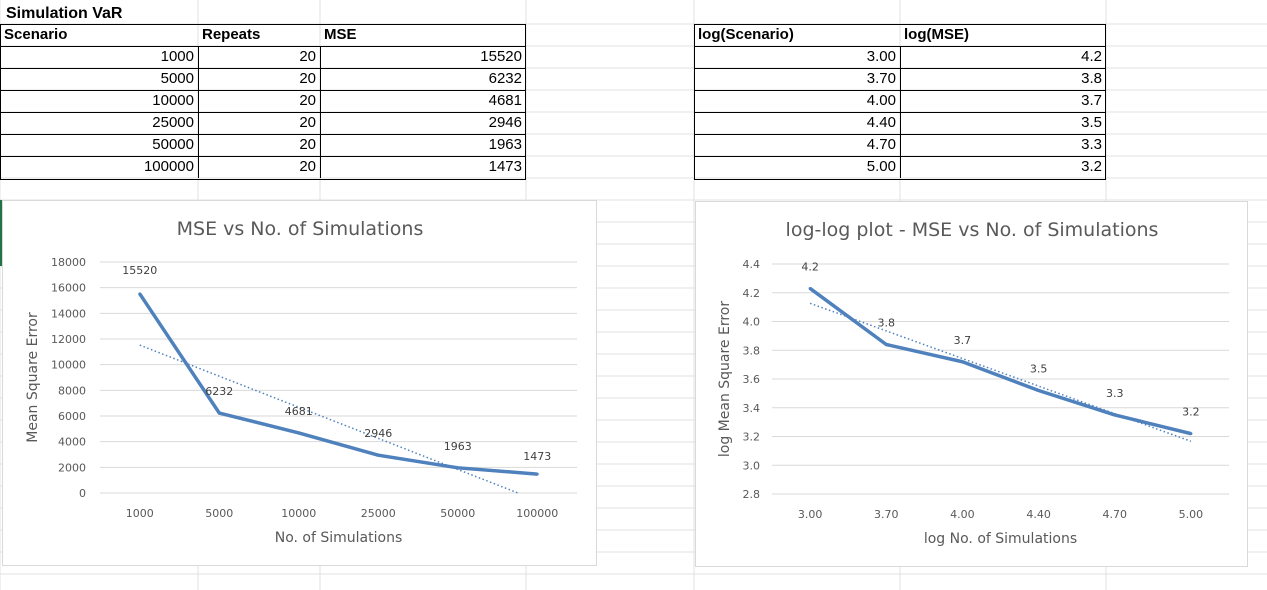  I want to click on chart1-y-tick: 0, so click(82, 493).